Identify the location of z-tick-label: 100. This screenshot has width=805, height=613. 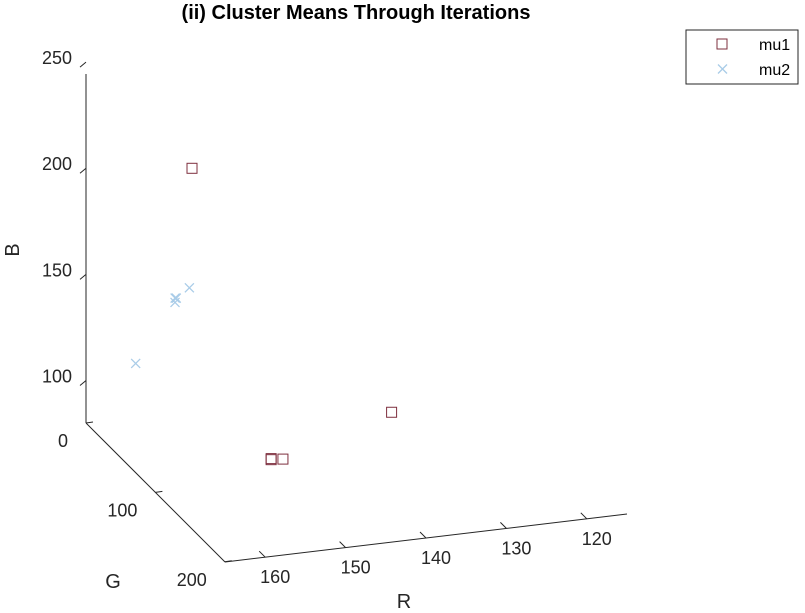
(57, 377).